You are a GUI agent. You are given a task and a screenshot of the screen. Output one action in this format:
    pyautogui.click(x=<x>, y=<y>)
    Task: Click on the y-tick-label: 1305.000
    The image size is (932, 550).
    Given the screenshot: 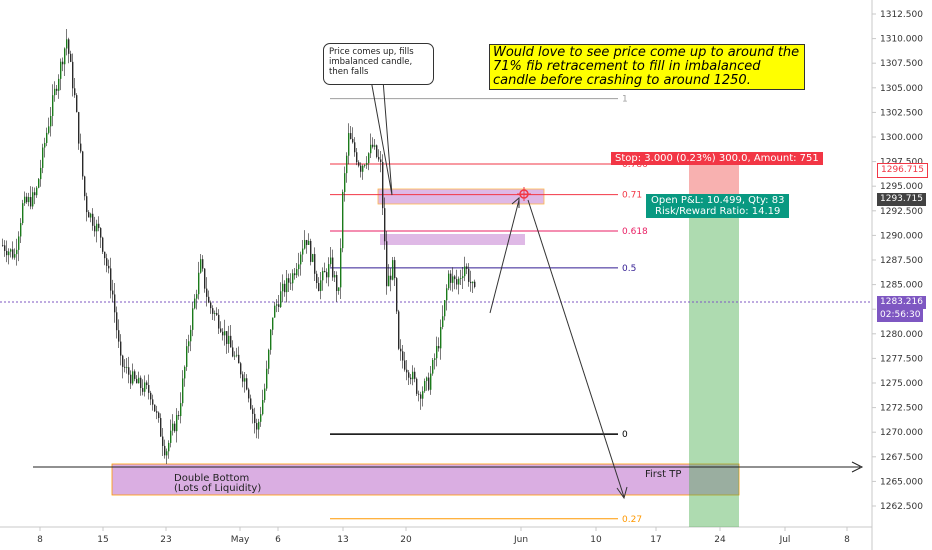 What is the action you would take?
    pyautogui.click(x=901, y=89)
    